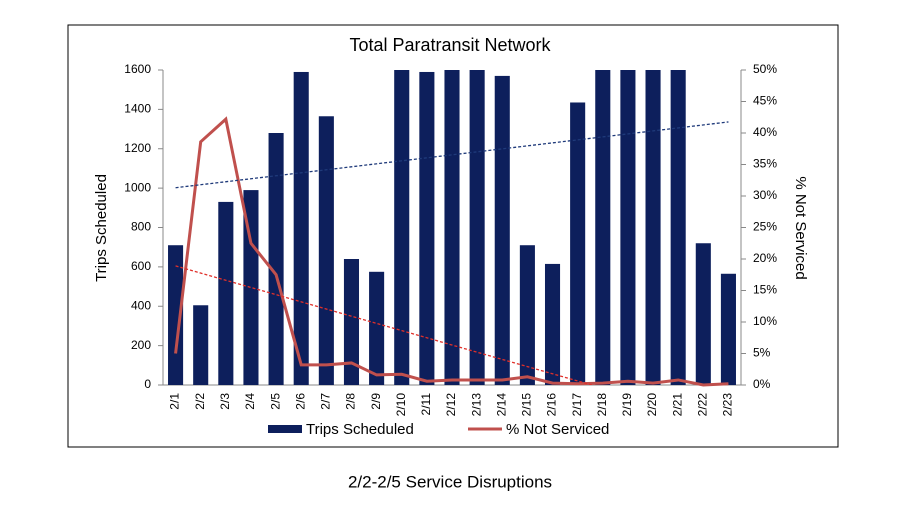 The height and width of the screenshot is (505, 900). I want to click on x-tick-label: 2/3, so click(225, 401).